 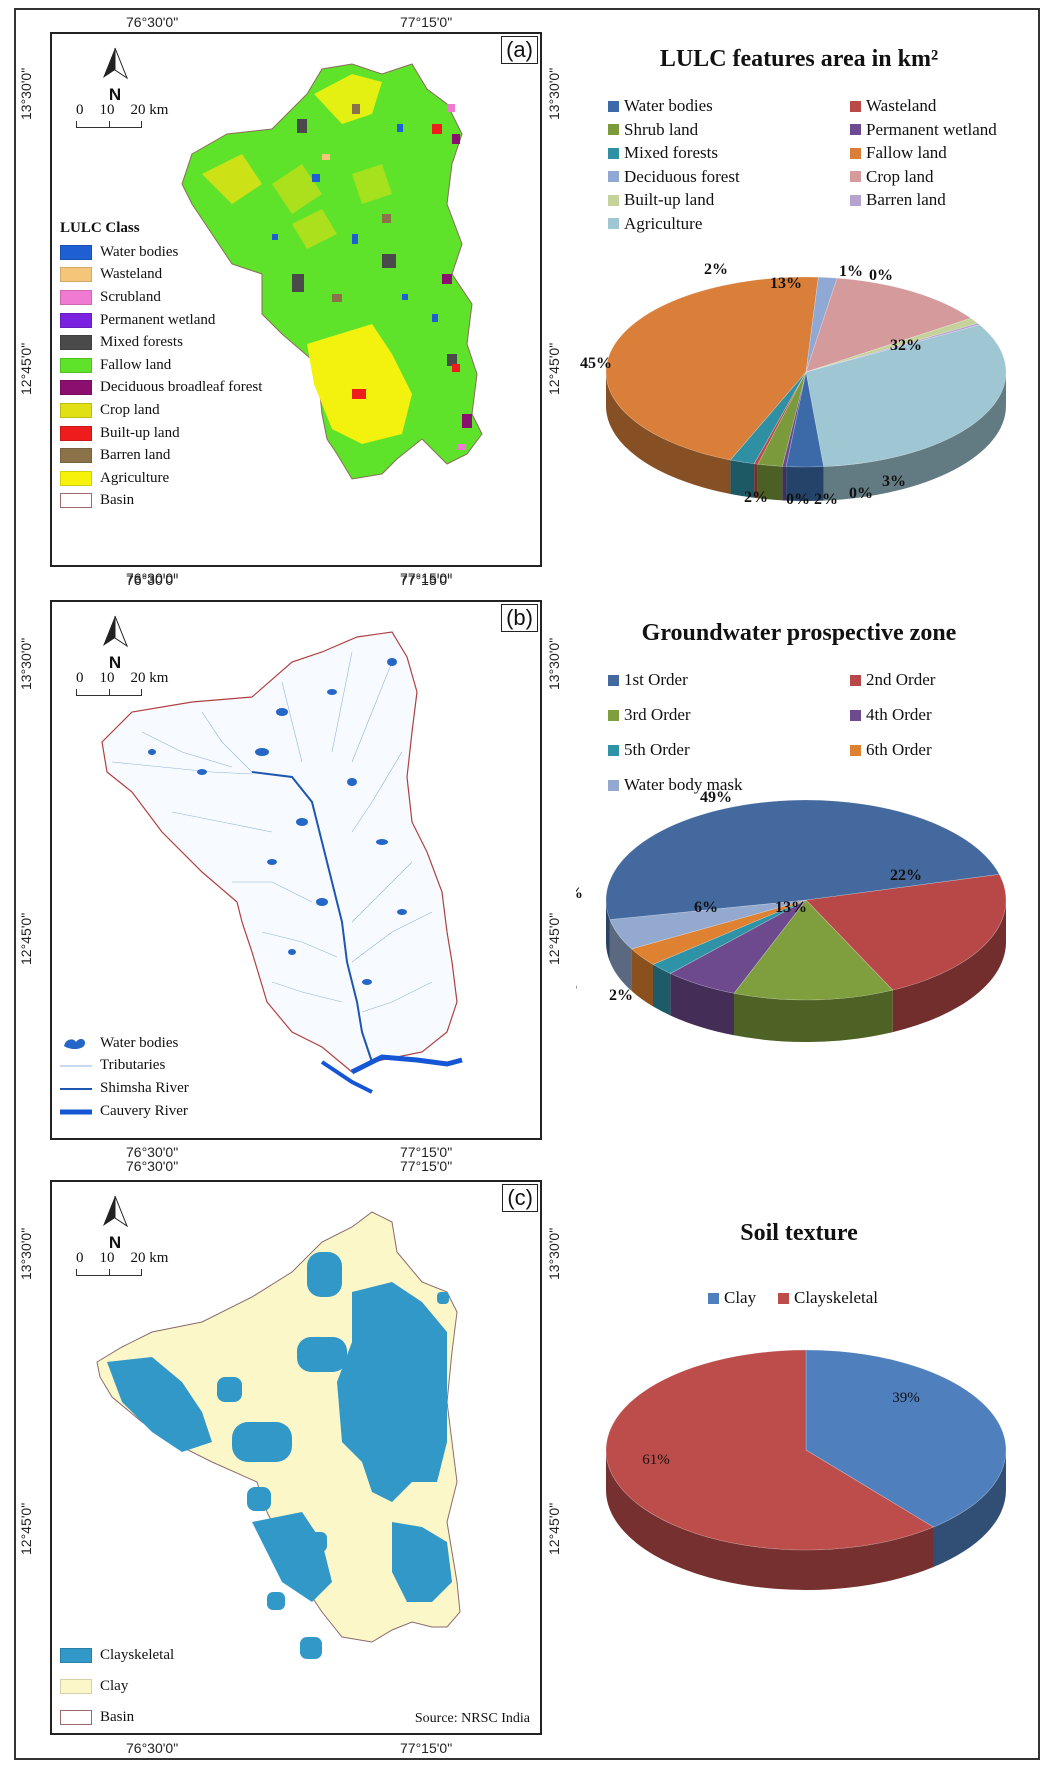 I want to click on pie-slice-1st-order, so click(x=802, y=859).